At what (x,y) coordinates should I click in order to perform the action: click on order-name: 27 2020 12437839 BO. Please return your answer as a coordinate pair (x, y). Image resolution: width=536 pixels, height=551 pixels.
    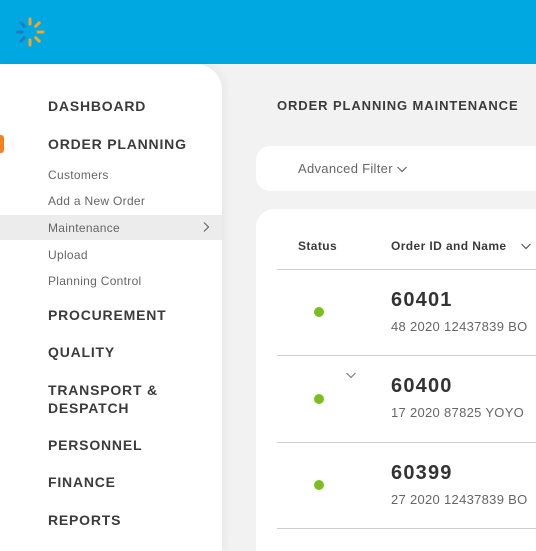
    Looking at the image, I should click on (459, 499).